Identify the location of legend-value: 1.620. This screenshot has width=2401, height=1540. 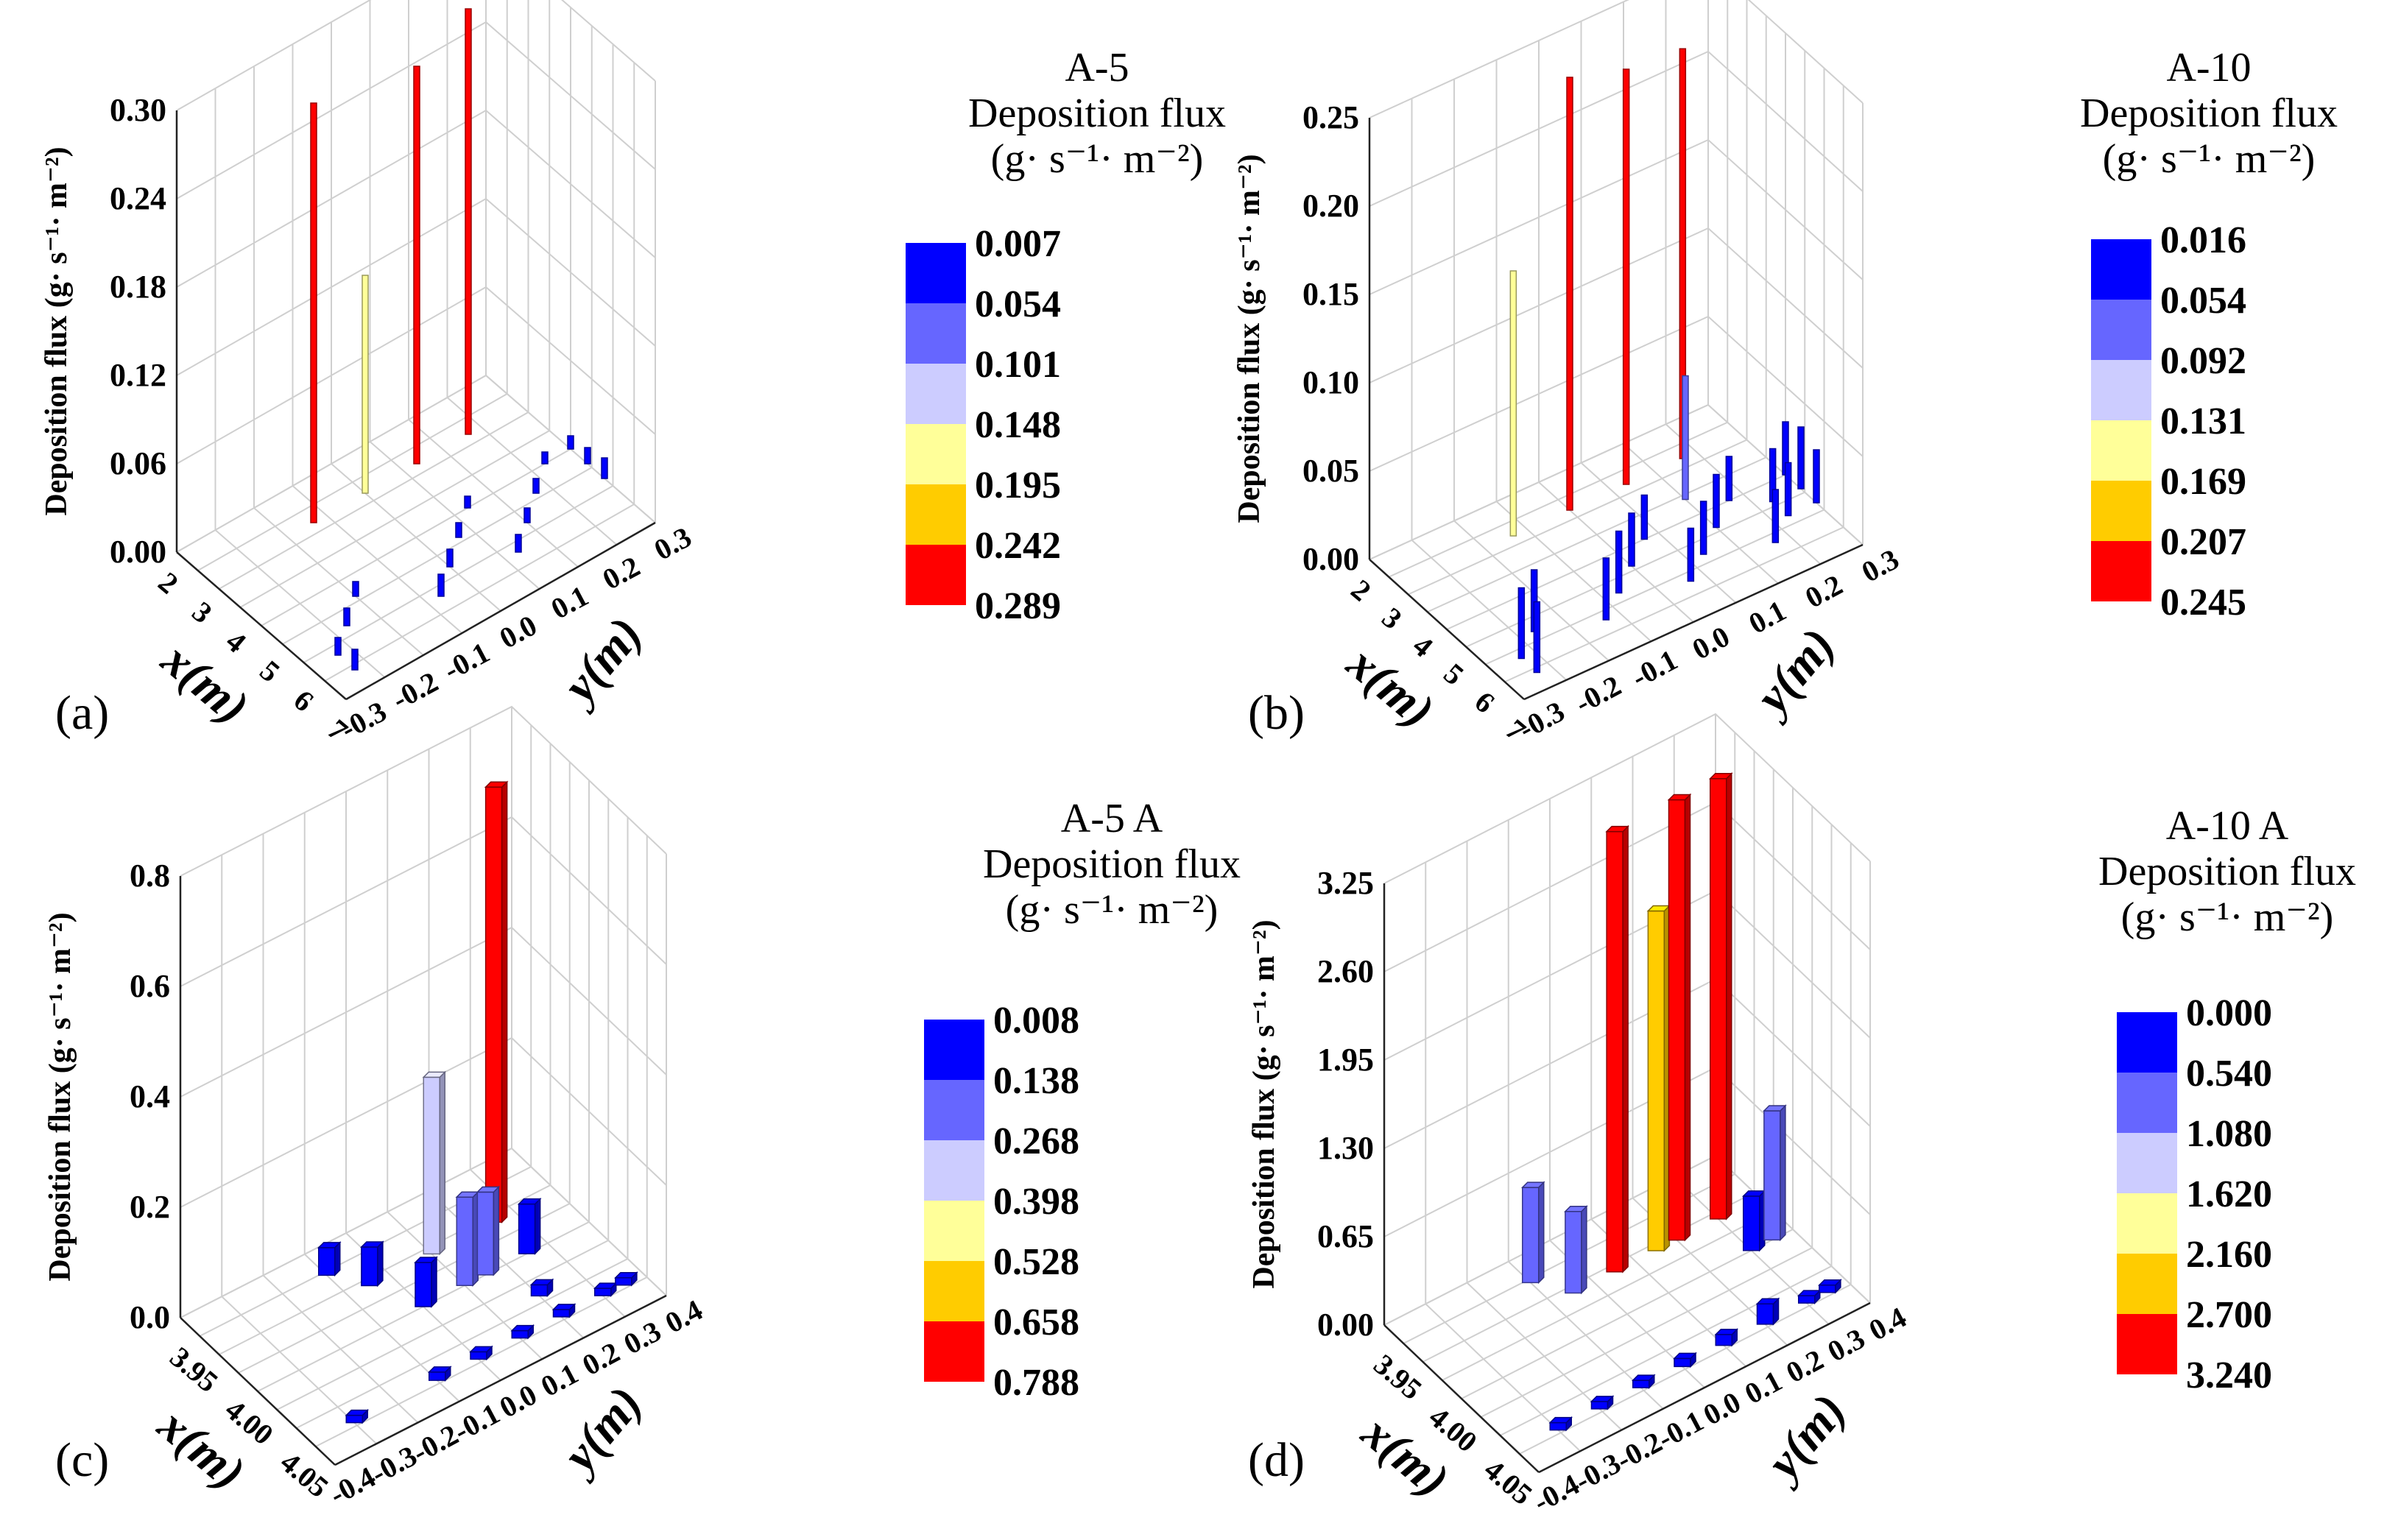
(2229, 1194).